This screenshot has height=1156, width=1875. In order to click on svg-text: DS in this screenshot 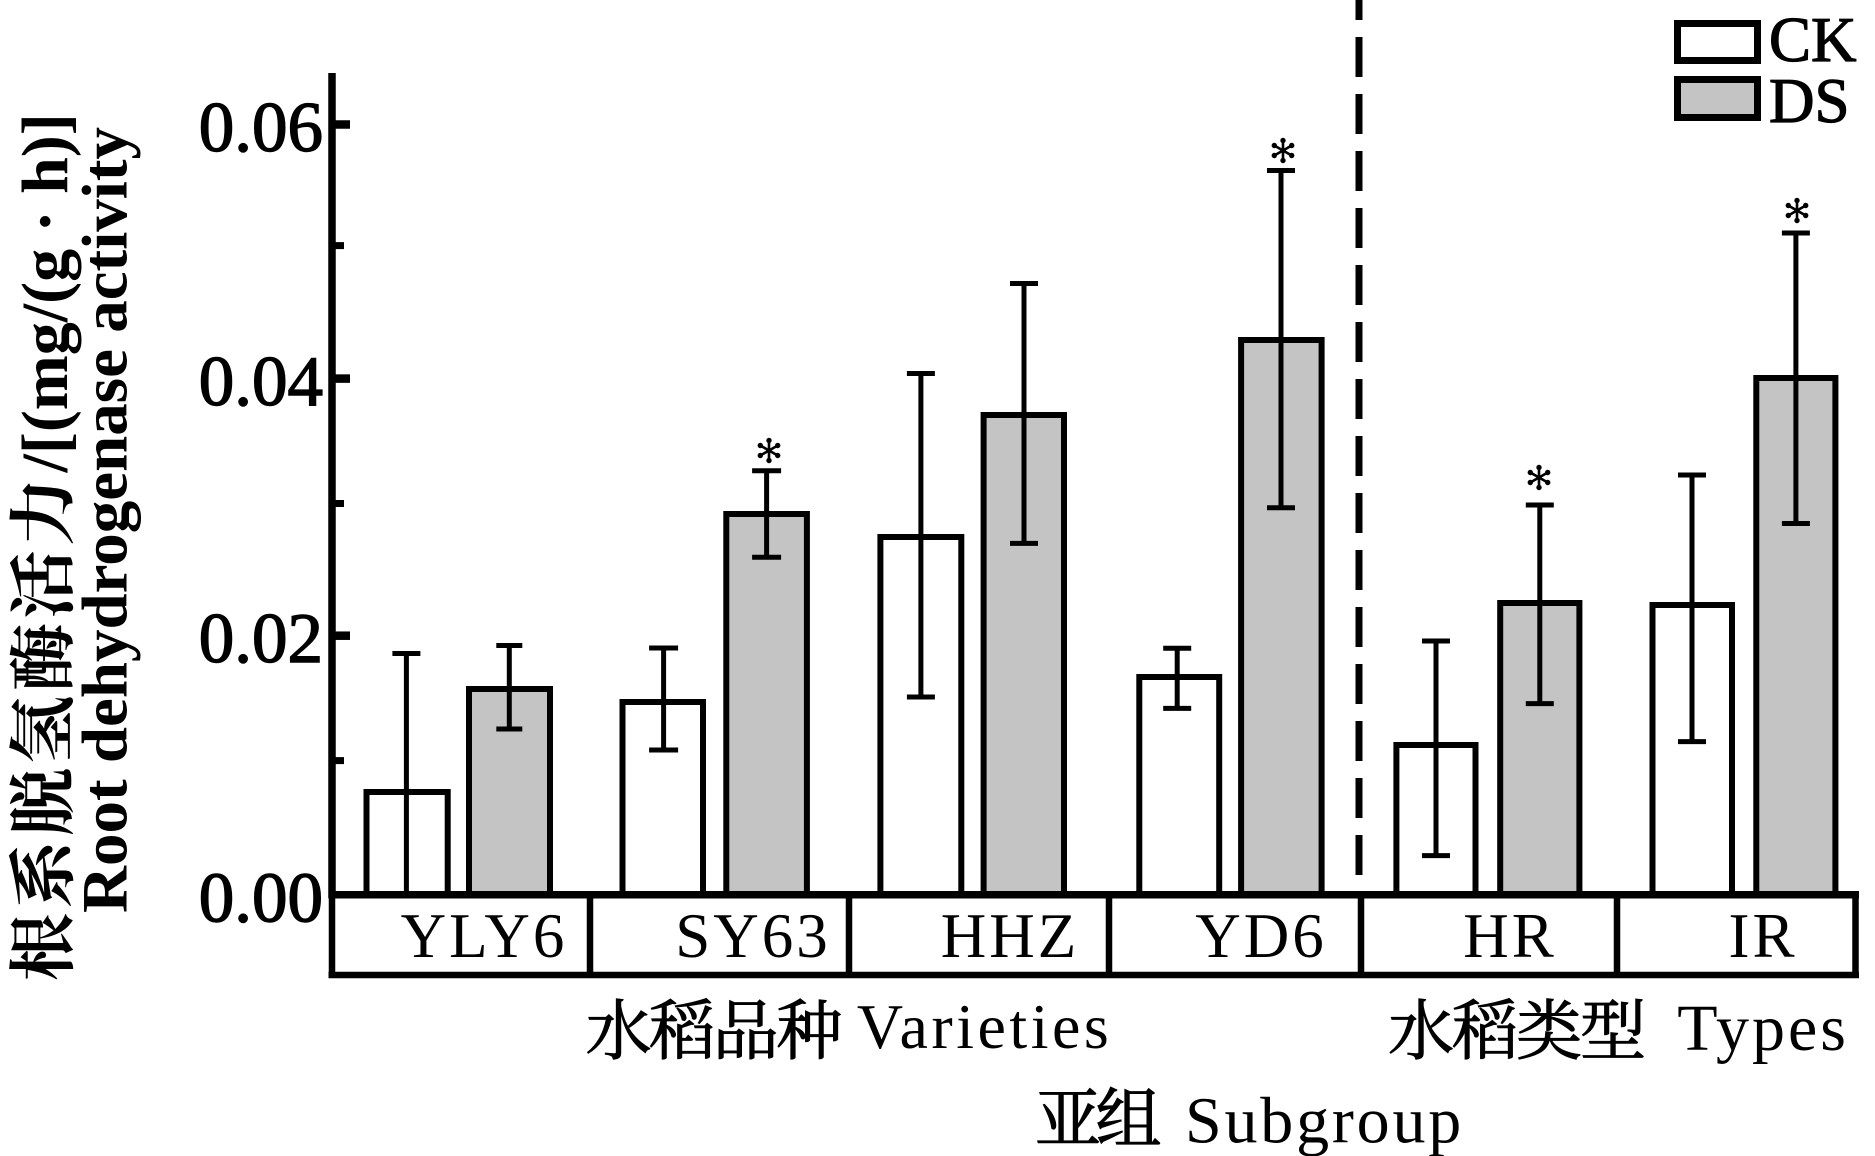, I will do `click(1809, 101)`.